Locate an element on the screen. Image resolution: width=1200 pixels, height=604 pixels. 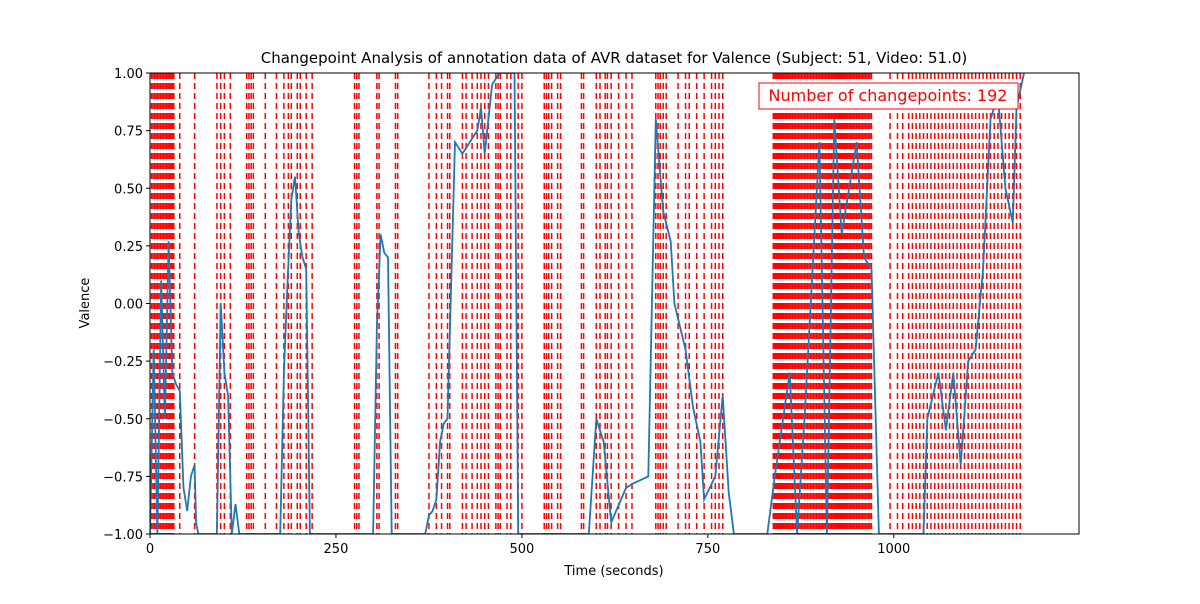
annotation-box is located at coordinates (888, 96).